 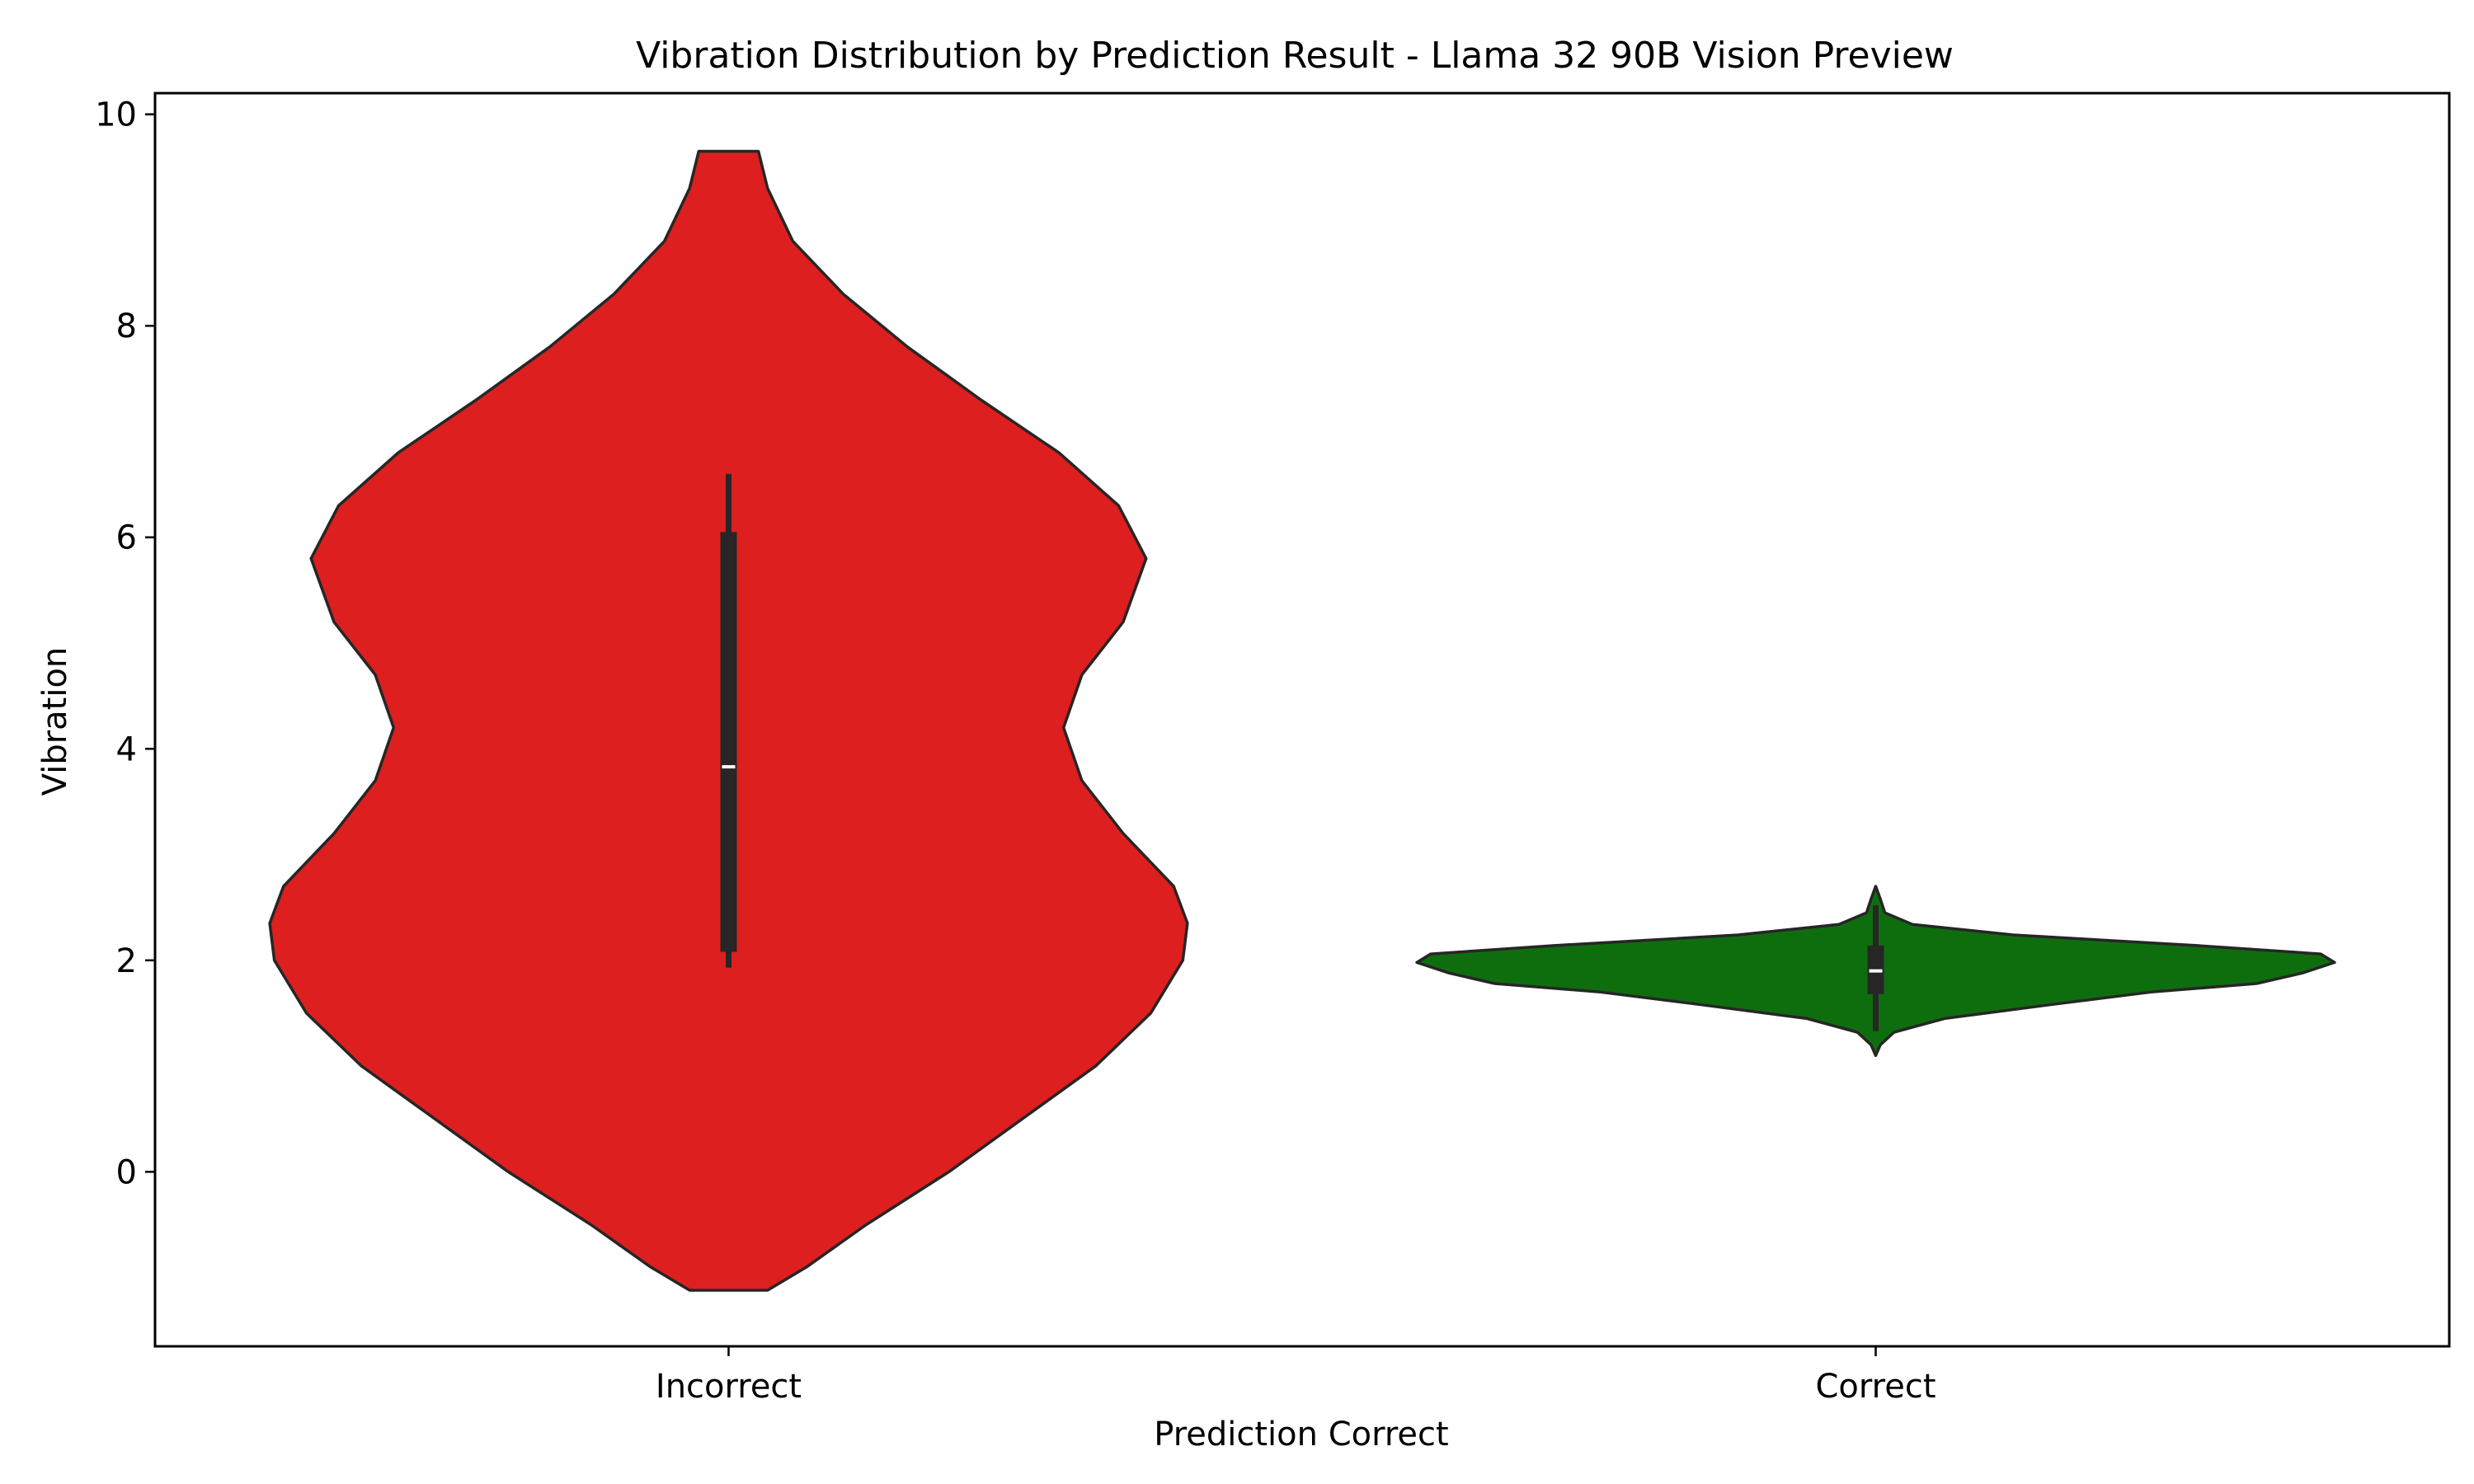 I want to click on y-tick-label: 8, so click(x=126, y=326).